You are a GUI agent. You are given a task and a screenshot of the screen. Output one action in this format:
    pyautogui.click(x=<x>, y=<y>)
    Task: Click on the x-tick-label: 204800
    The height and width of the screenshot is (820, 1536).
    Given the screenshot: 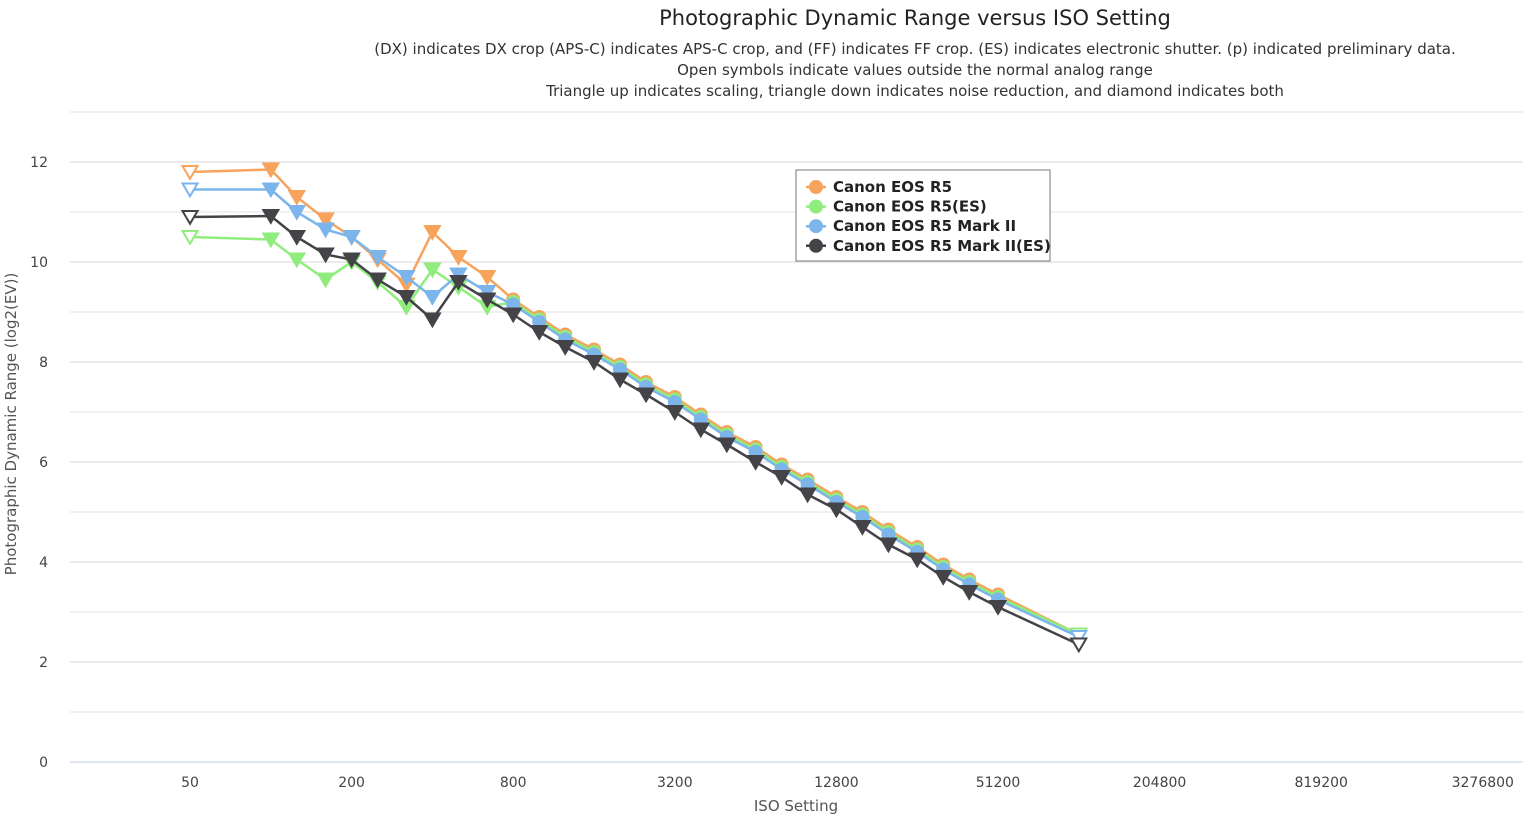 What is the action you would take?
    pyautogui.click(x=1159, y=783)
    